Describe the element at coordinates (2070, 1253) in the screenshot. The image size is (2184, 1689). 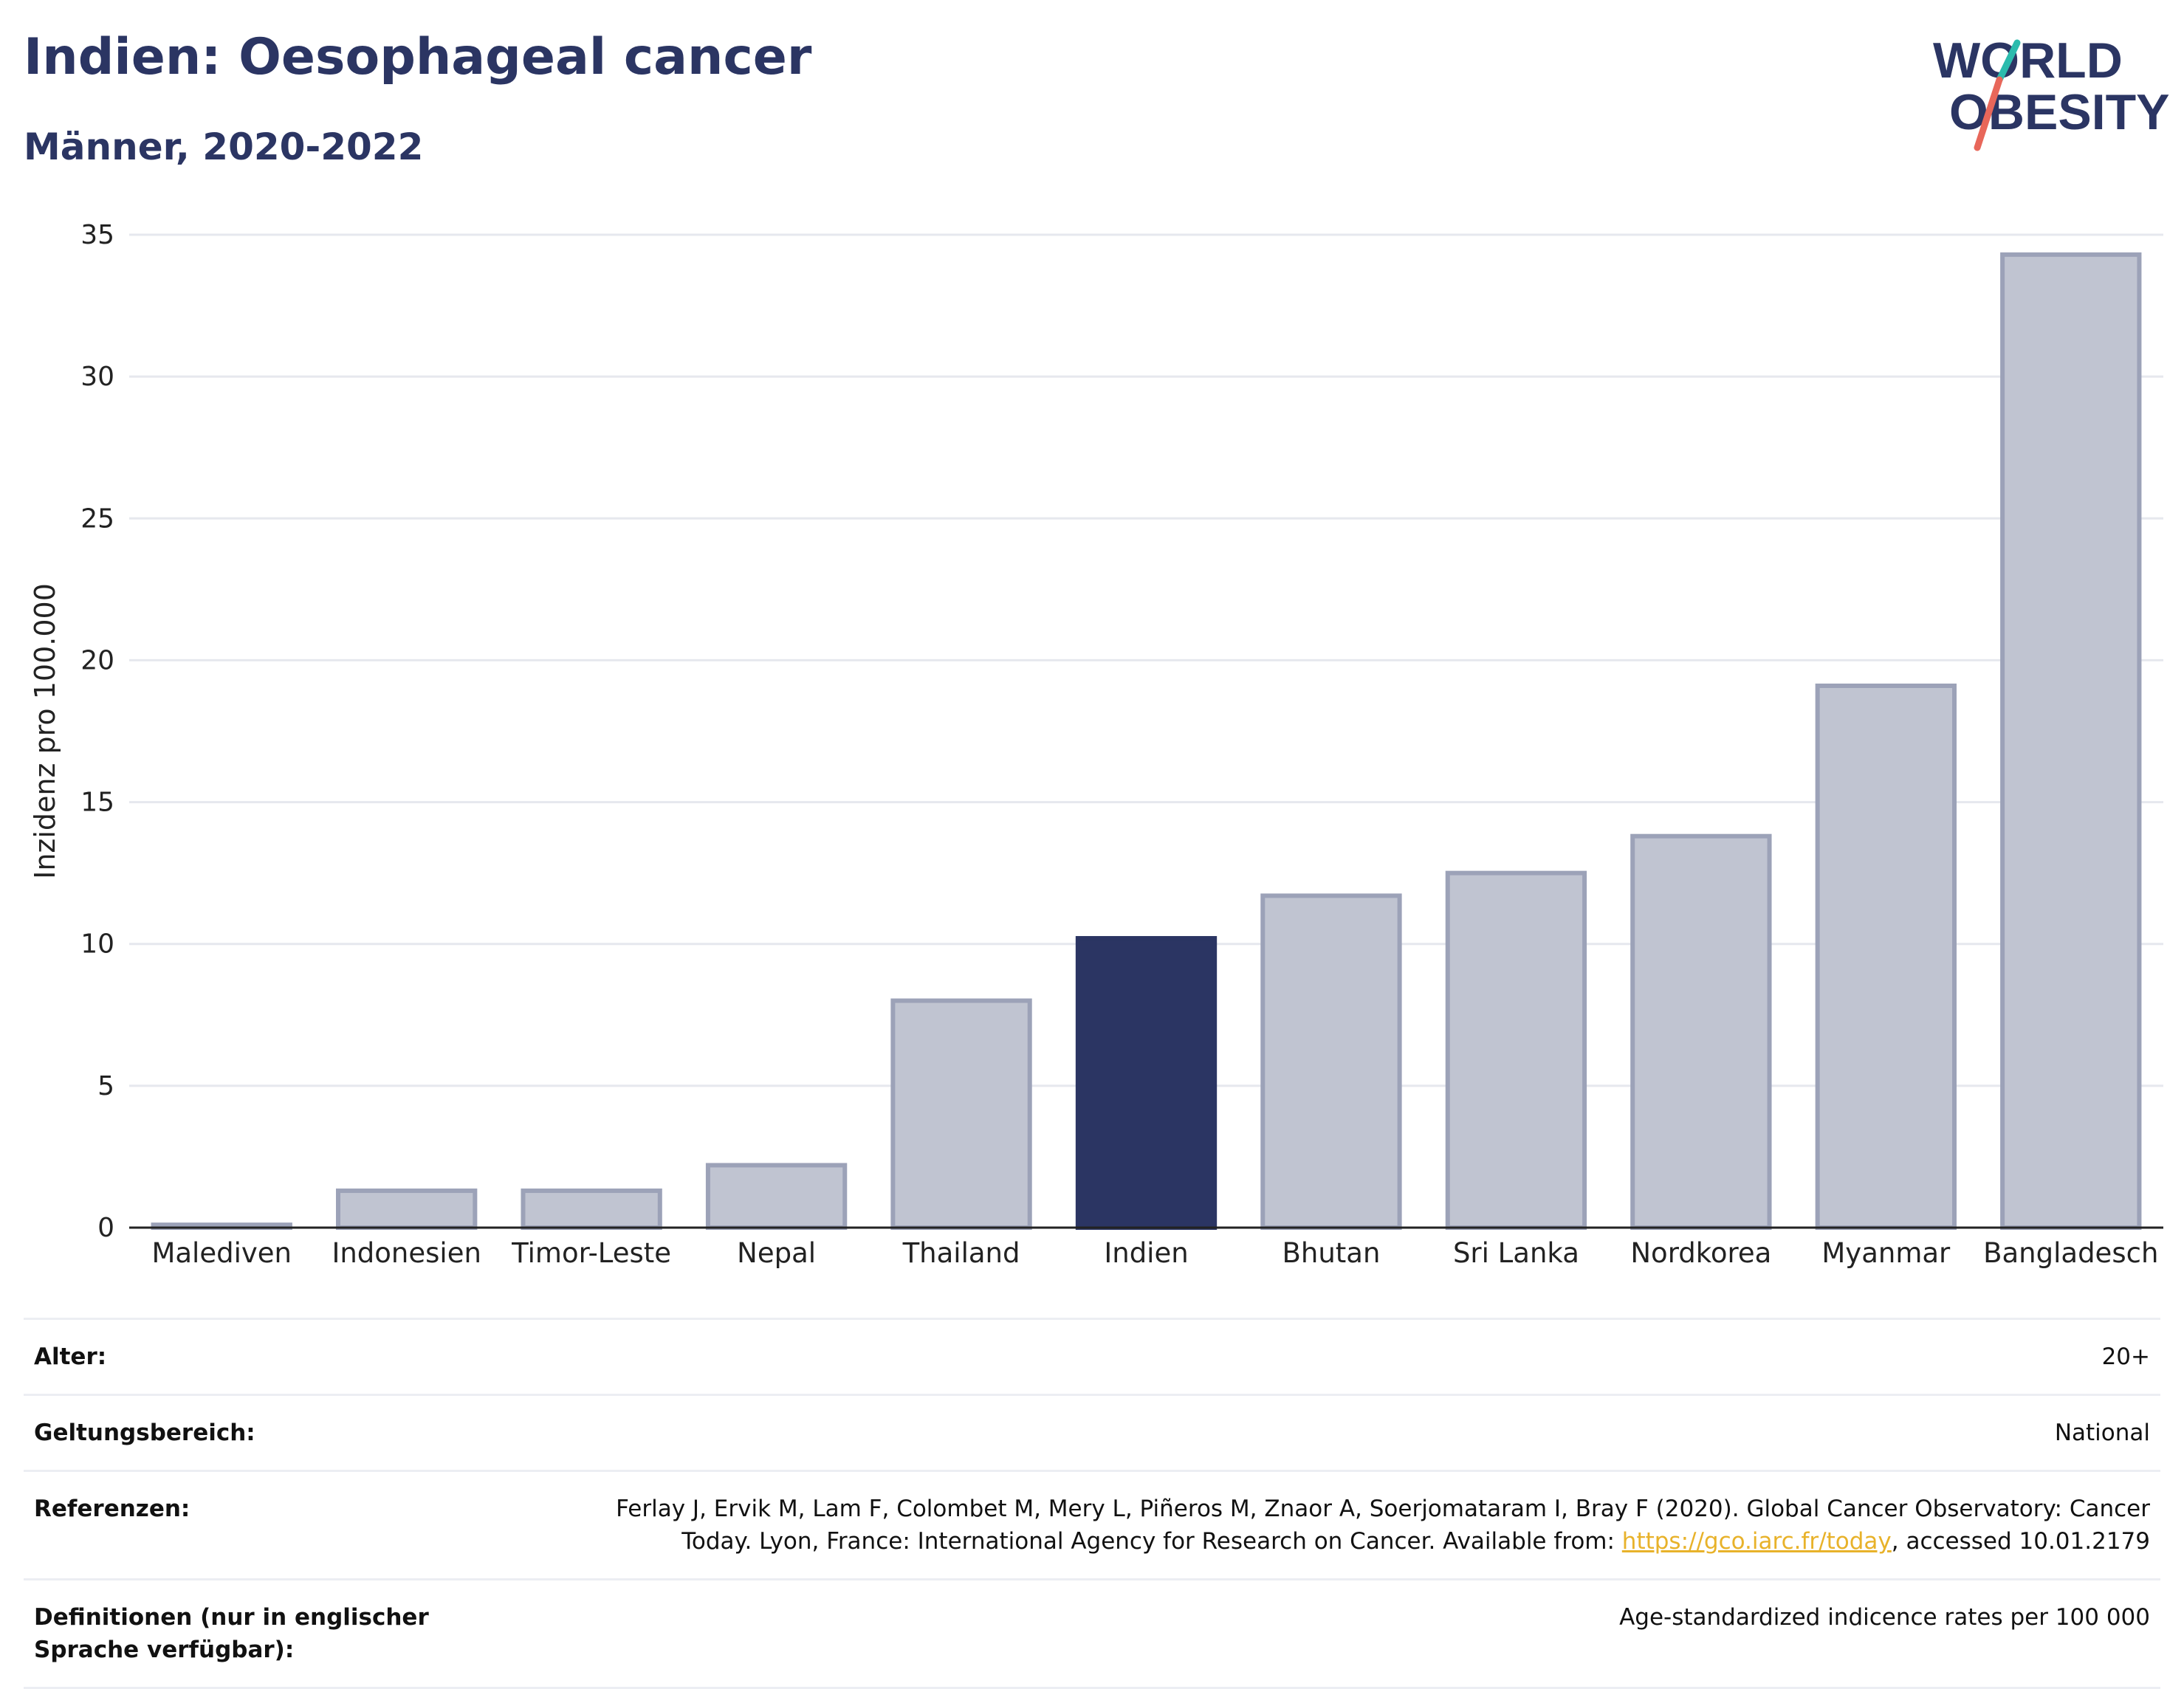
I see `x-tick-label: Bangladesch` at that location.